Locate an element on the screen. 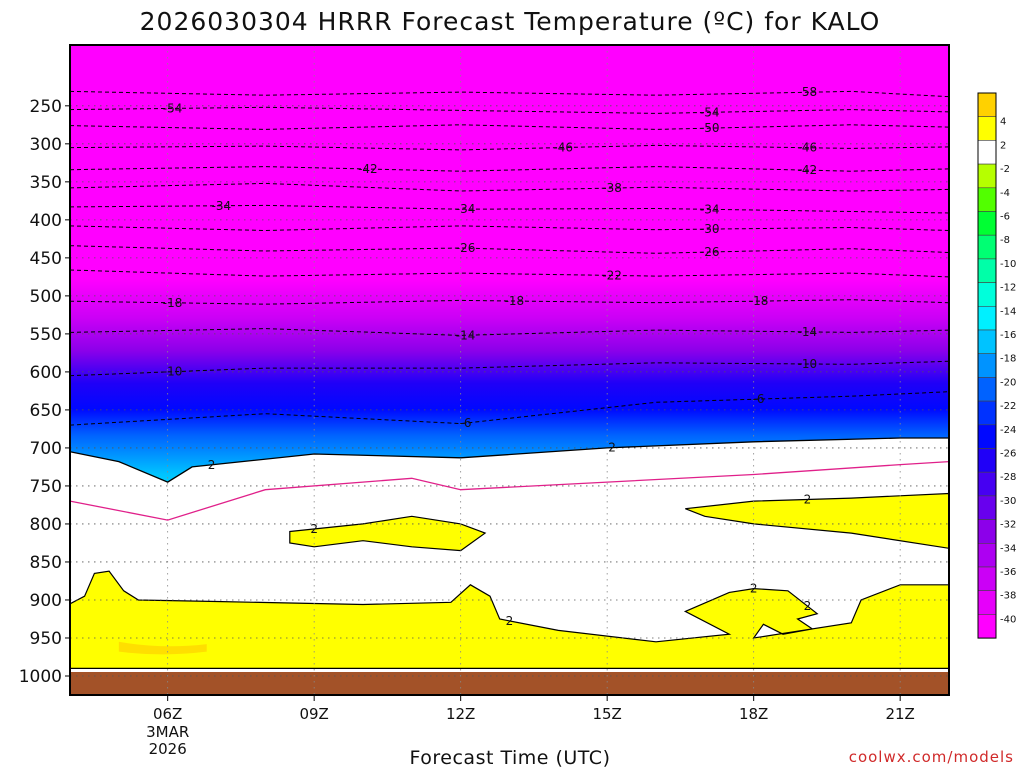 The height and width of the screenshot is (768, 1024). credit-text: coolwx.com/models is located at coordinates (931, 757).